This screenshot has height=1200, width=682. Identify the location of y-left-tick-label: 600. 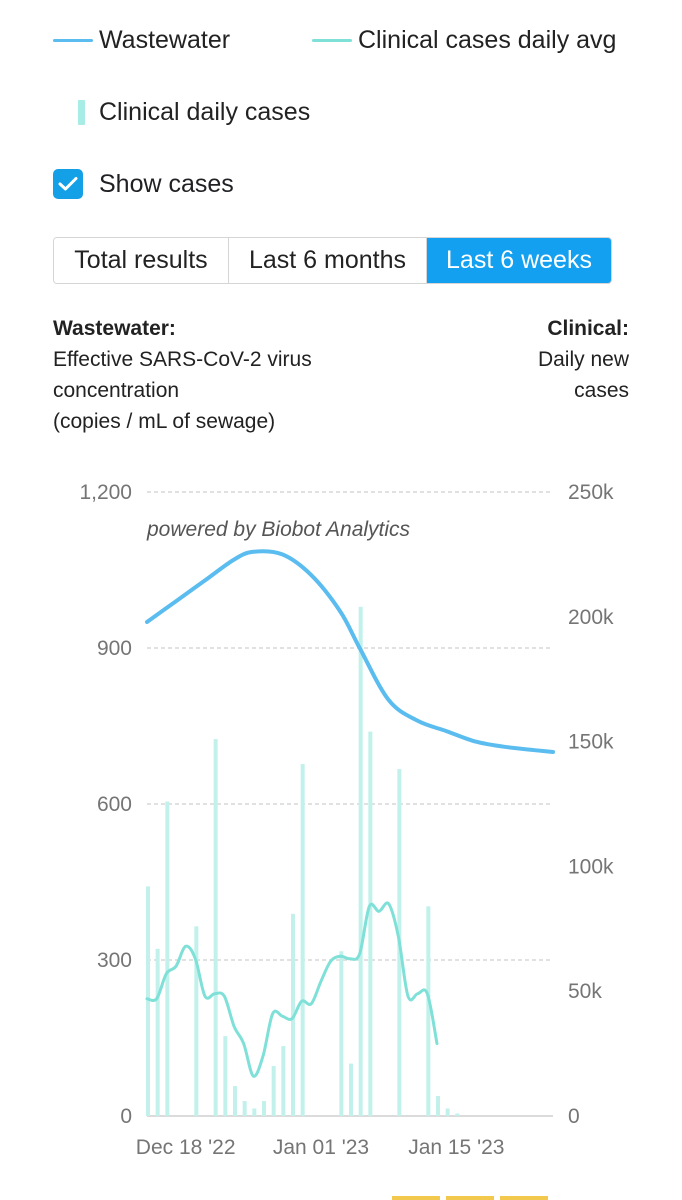
(114, 804).